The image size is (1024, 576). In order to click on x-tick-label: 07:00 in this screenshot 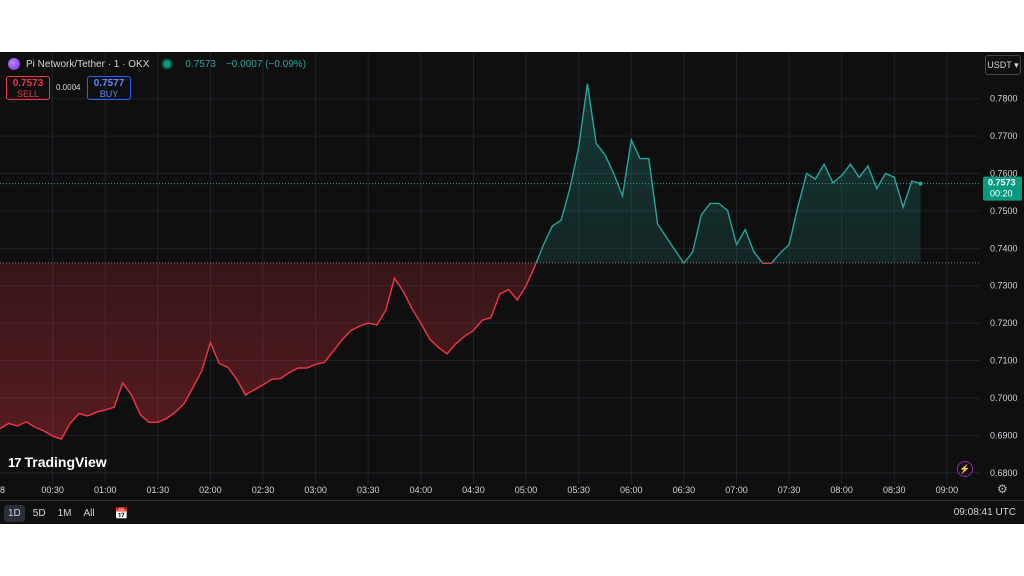, I will do `click(736, 490)`.